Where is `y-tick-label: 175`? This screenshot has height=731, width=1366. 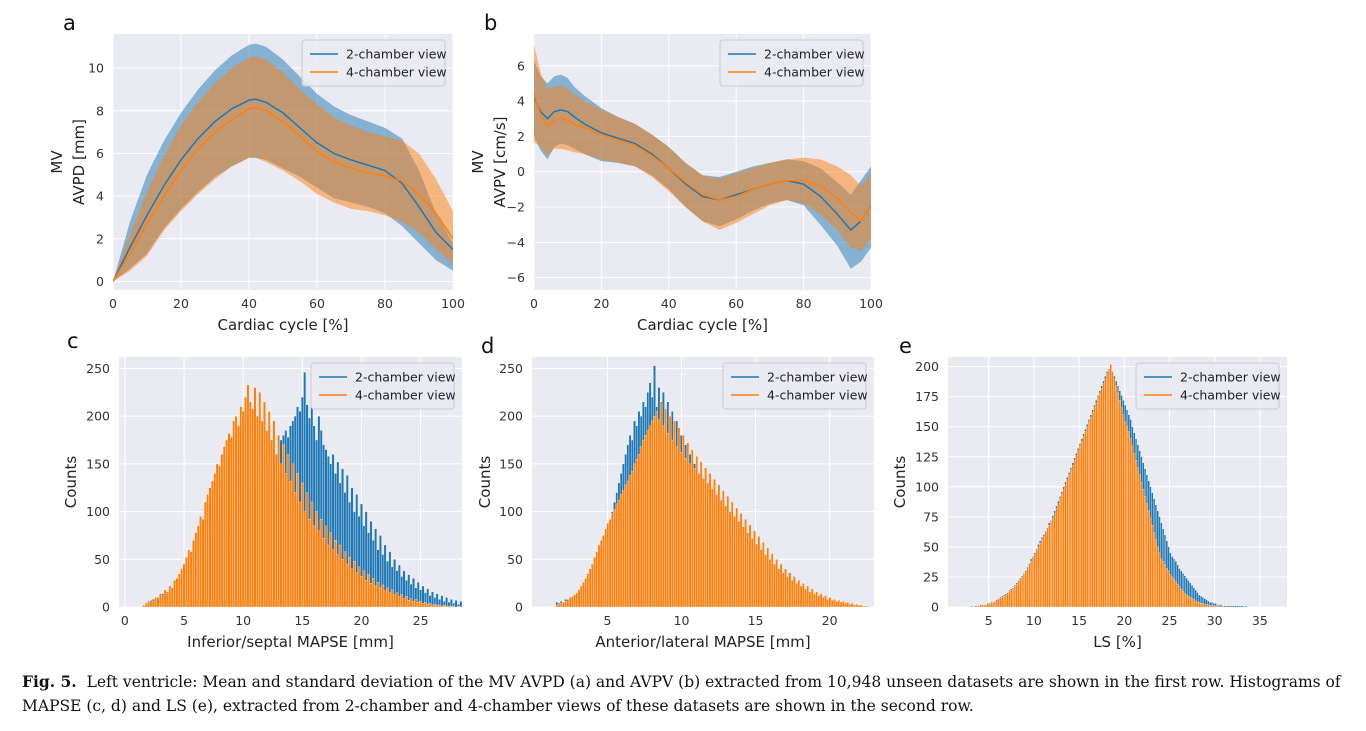 y-tick-label: 175 is located at coordinates (927, 396).